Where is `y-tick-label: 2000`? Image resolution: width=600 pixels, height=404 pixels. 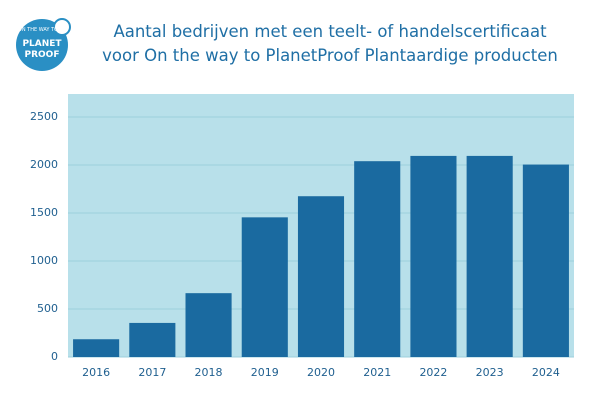
y-tick-label: 2000 is located at coordinates (44, 164).